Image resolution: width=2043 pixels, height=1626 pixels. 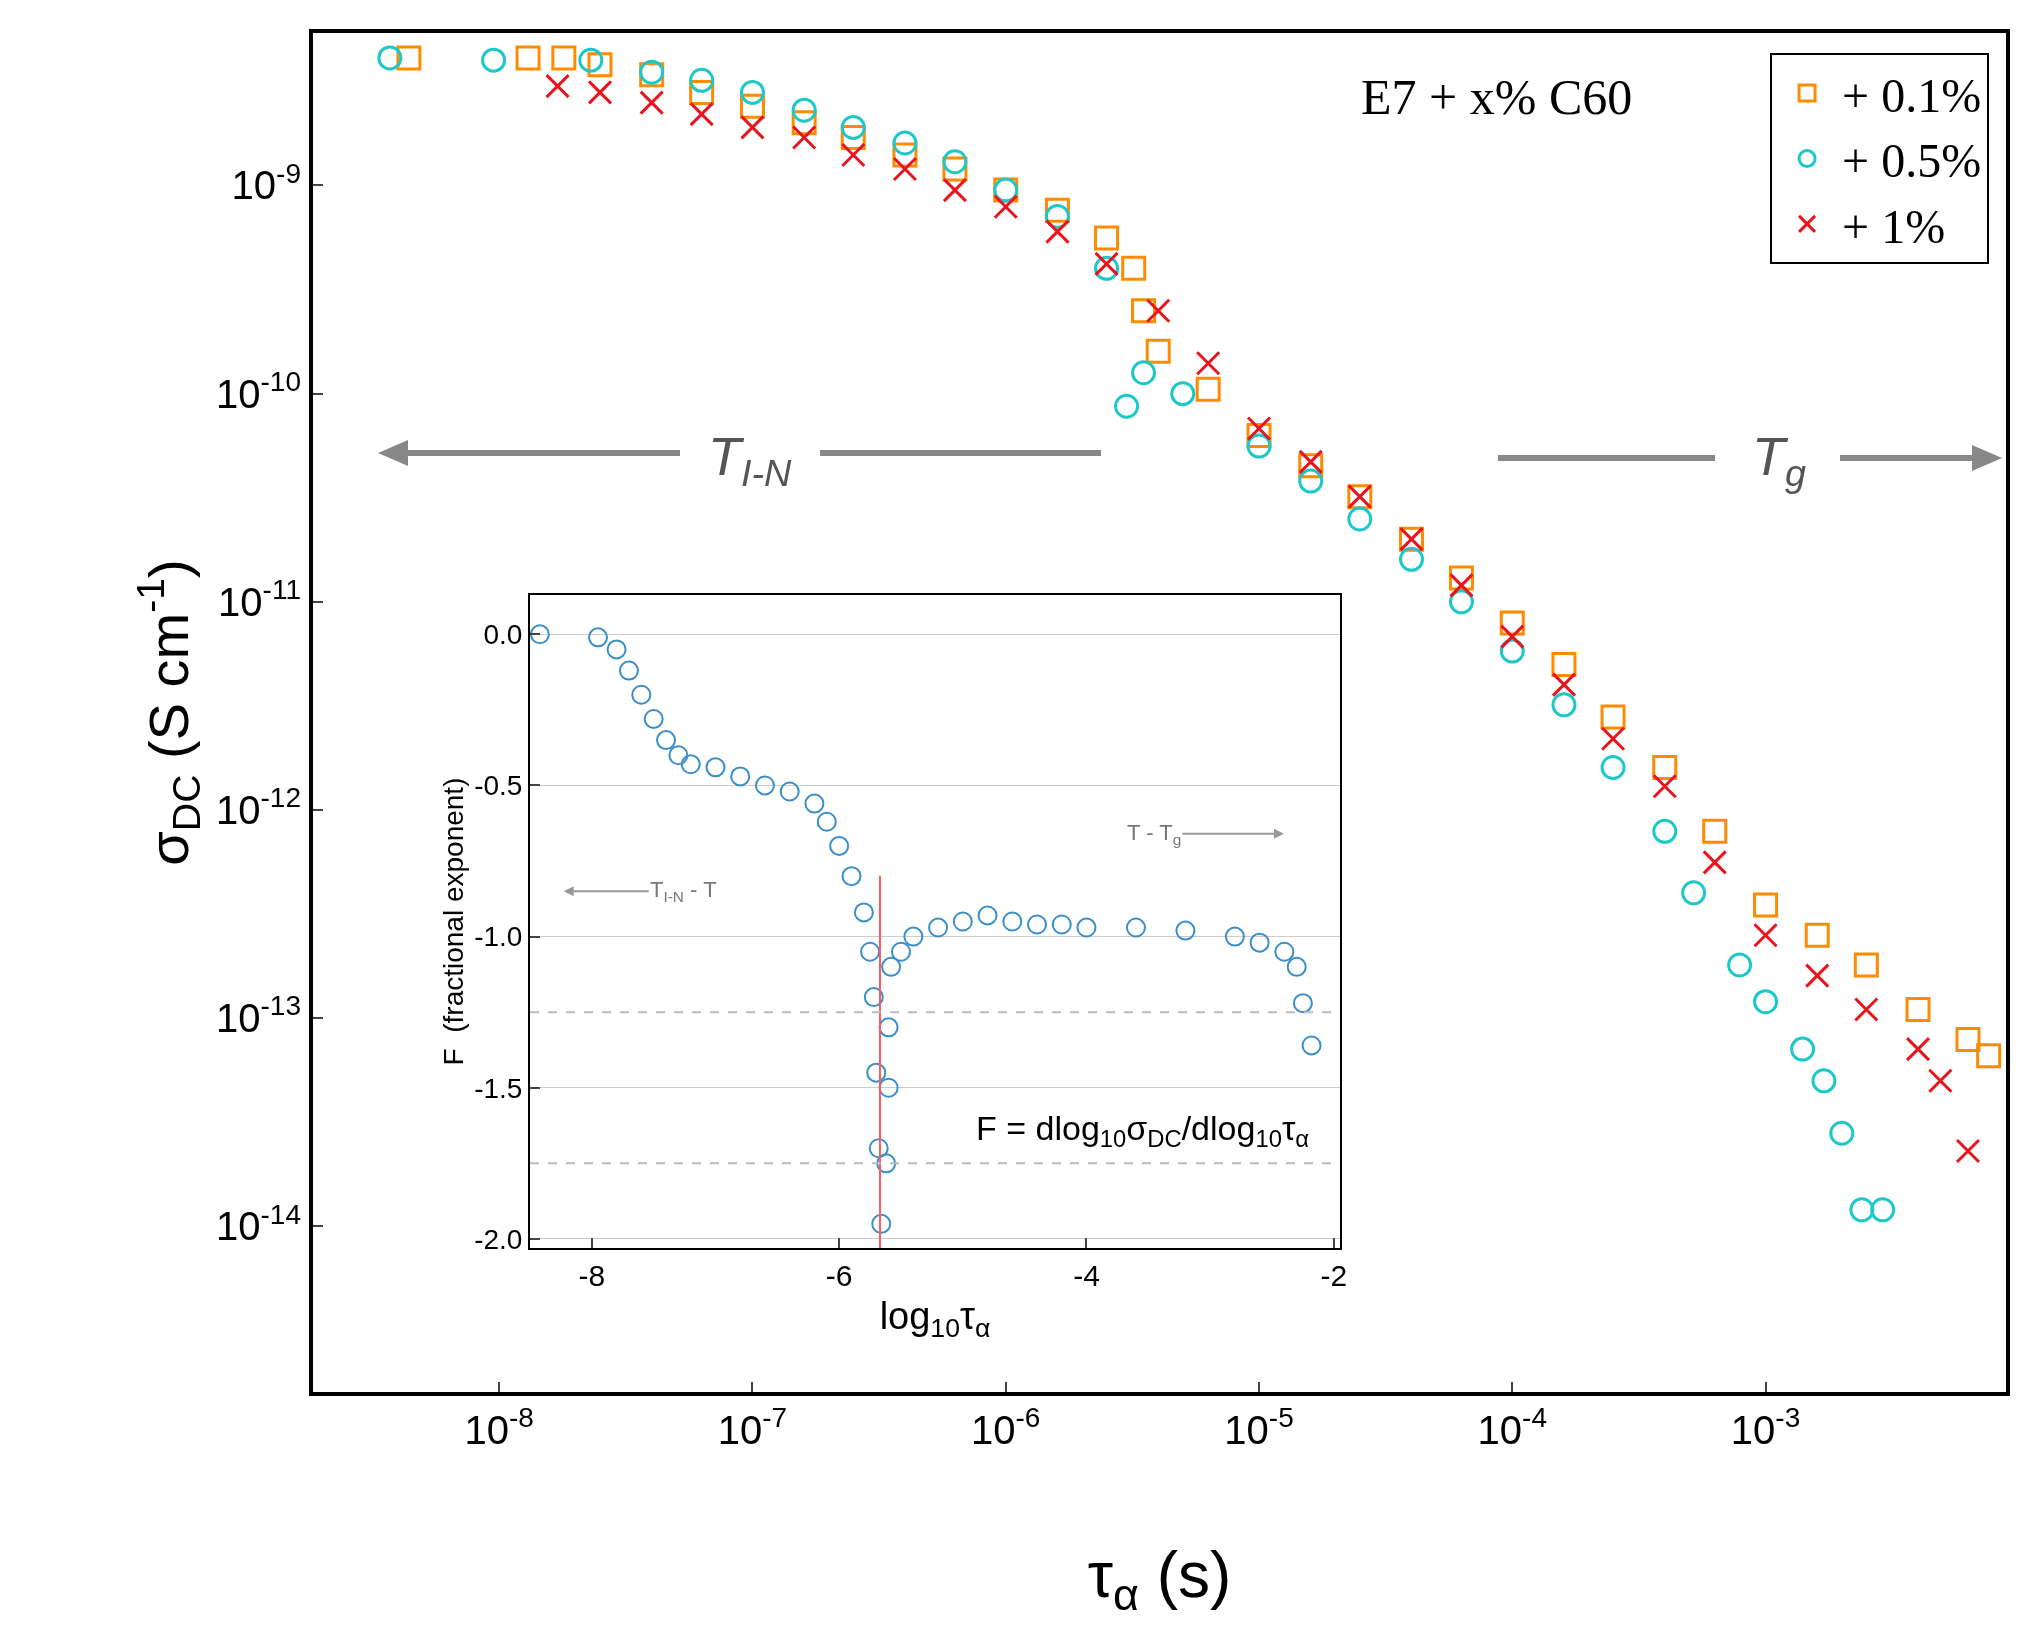 I want to click on y-tick-label: 0.0, so click(x=503, y=635).